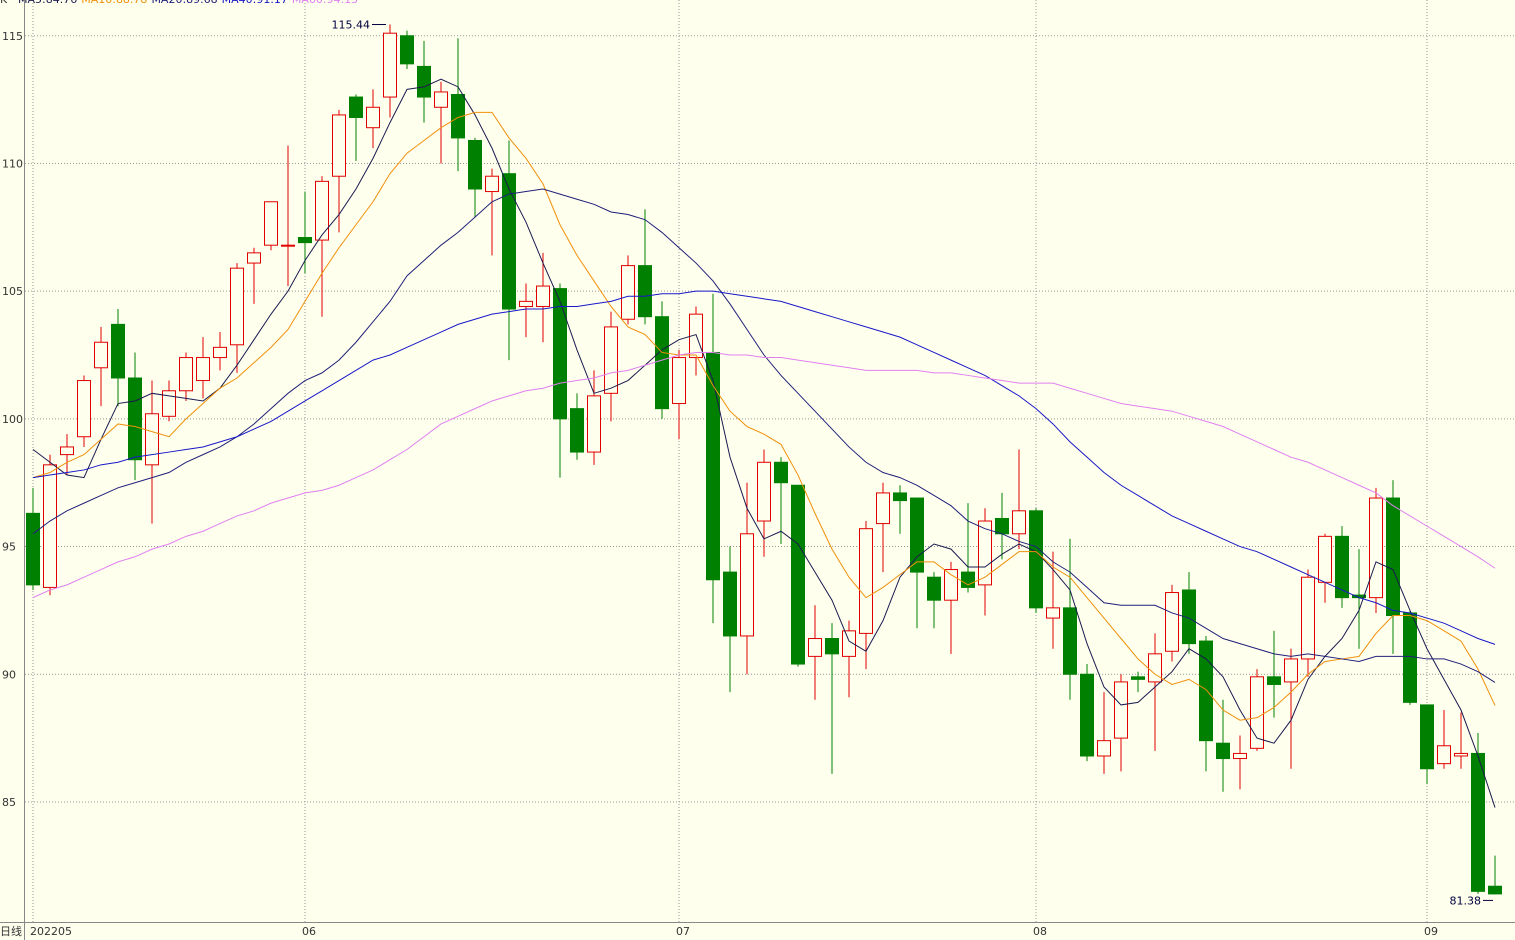 This screenshot has width=1515, height=940. I want to click on legend-entry: MA10:88.78, so click(114, 3).